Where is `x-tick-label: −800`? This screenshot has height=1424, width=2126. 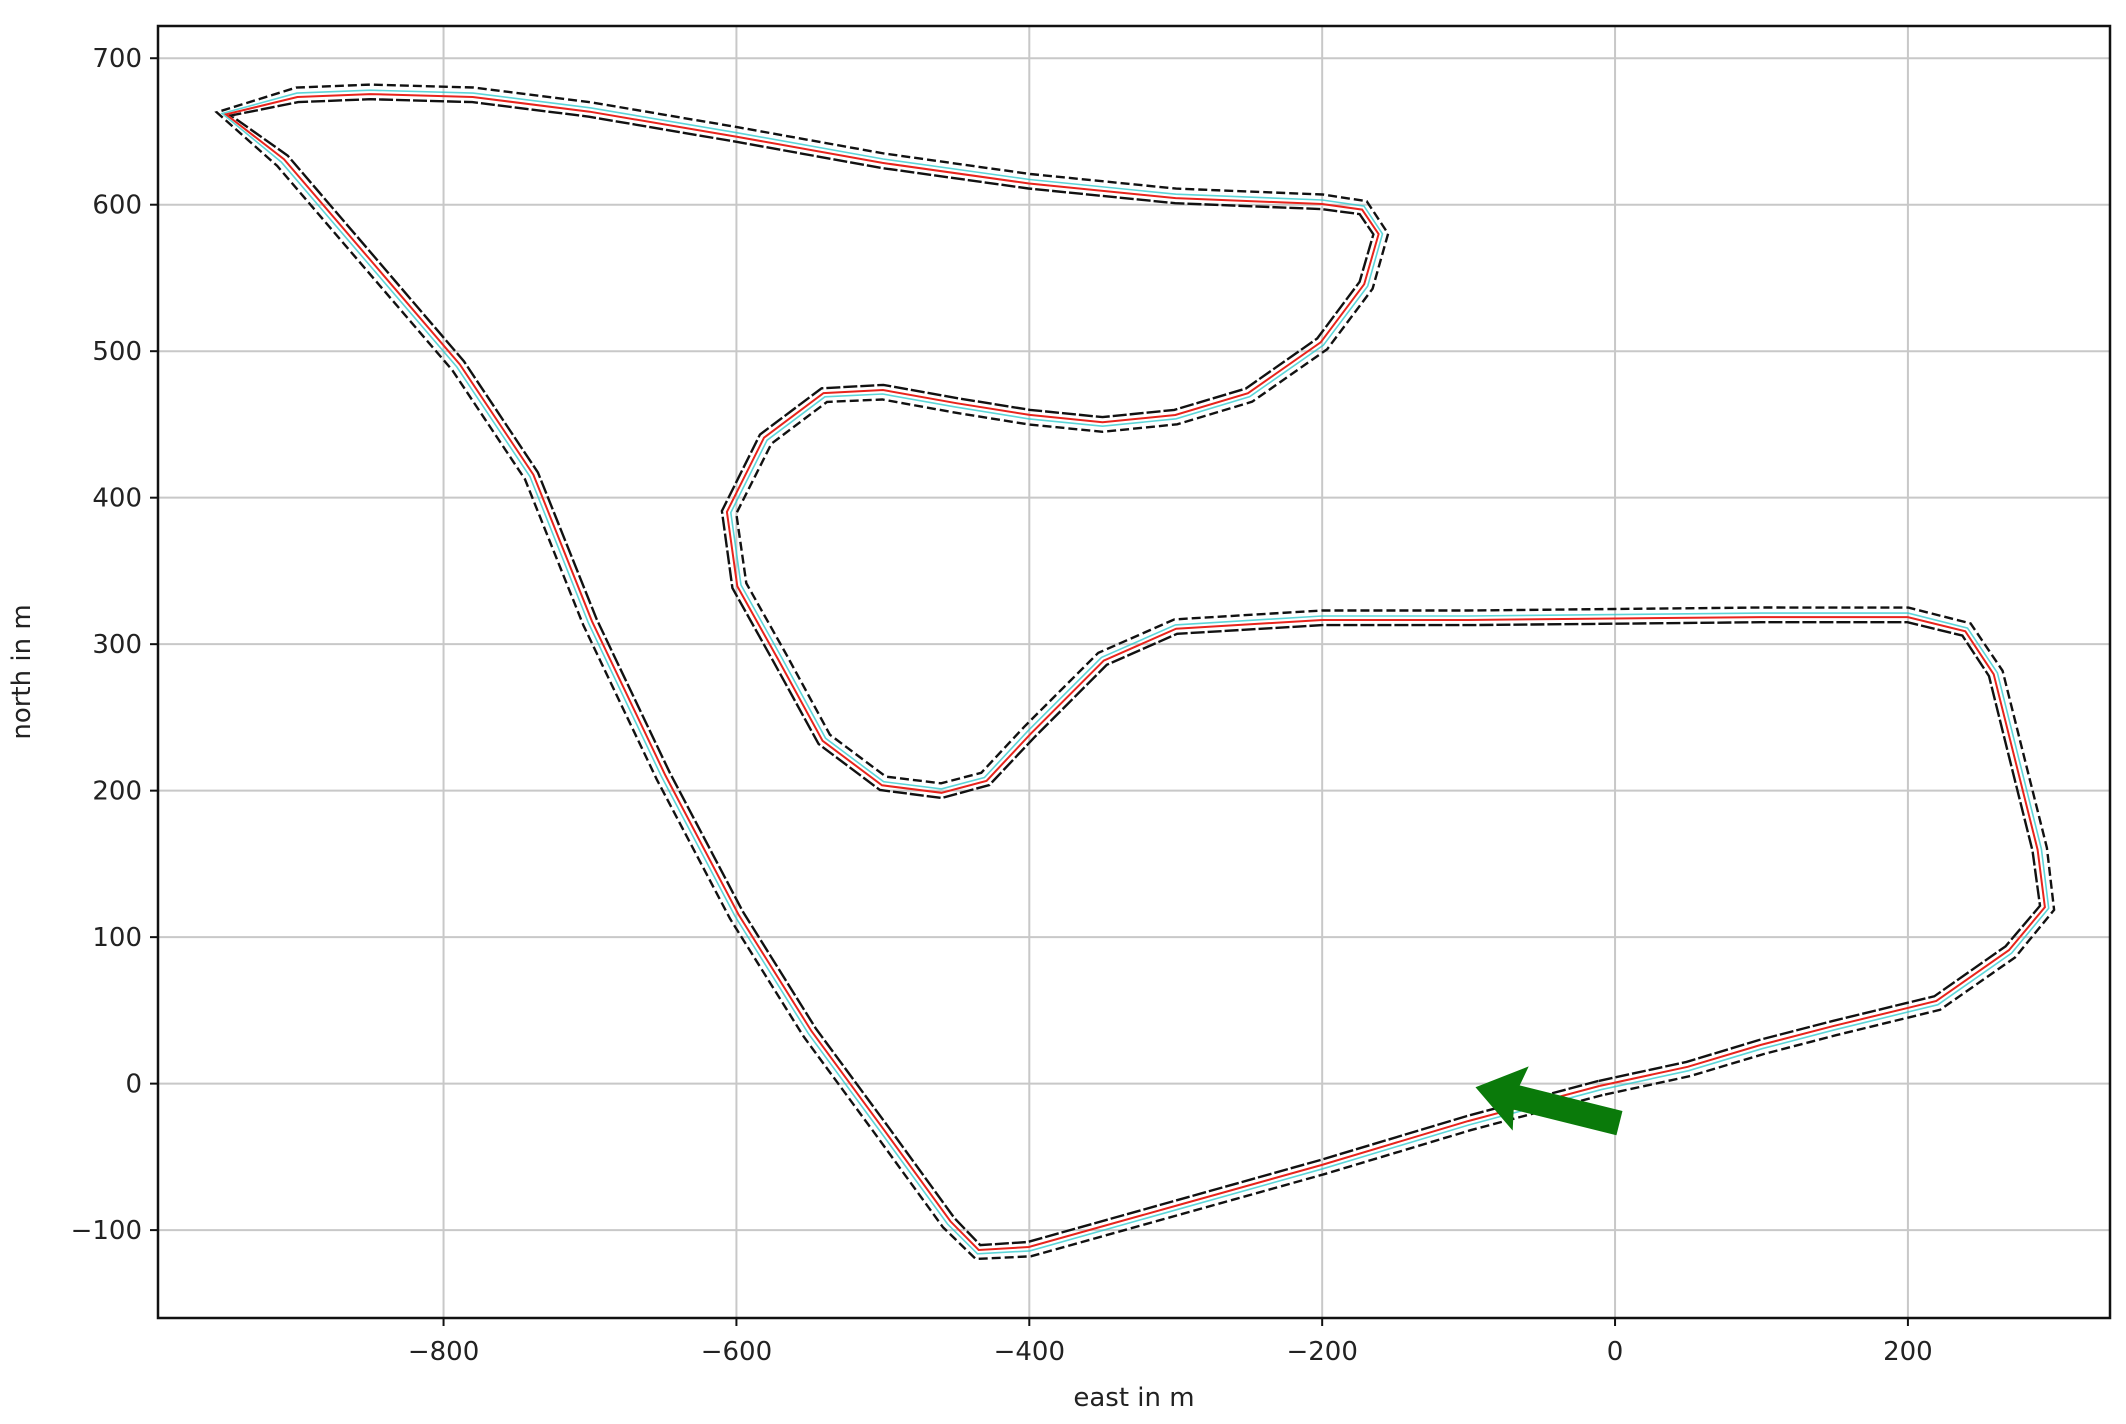 x-tick-label: −800 is located at coordinates (443, 1352).